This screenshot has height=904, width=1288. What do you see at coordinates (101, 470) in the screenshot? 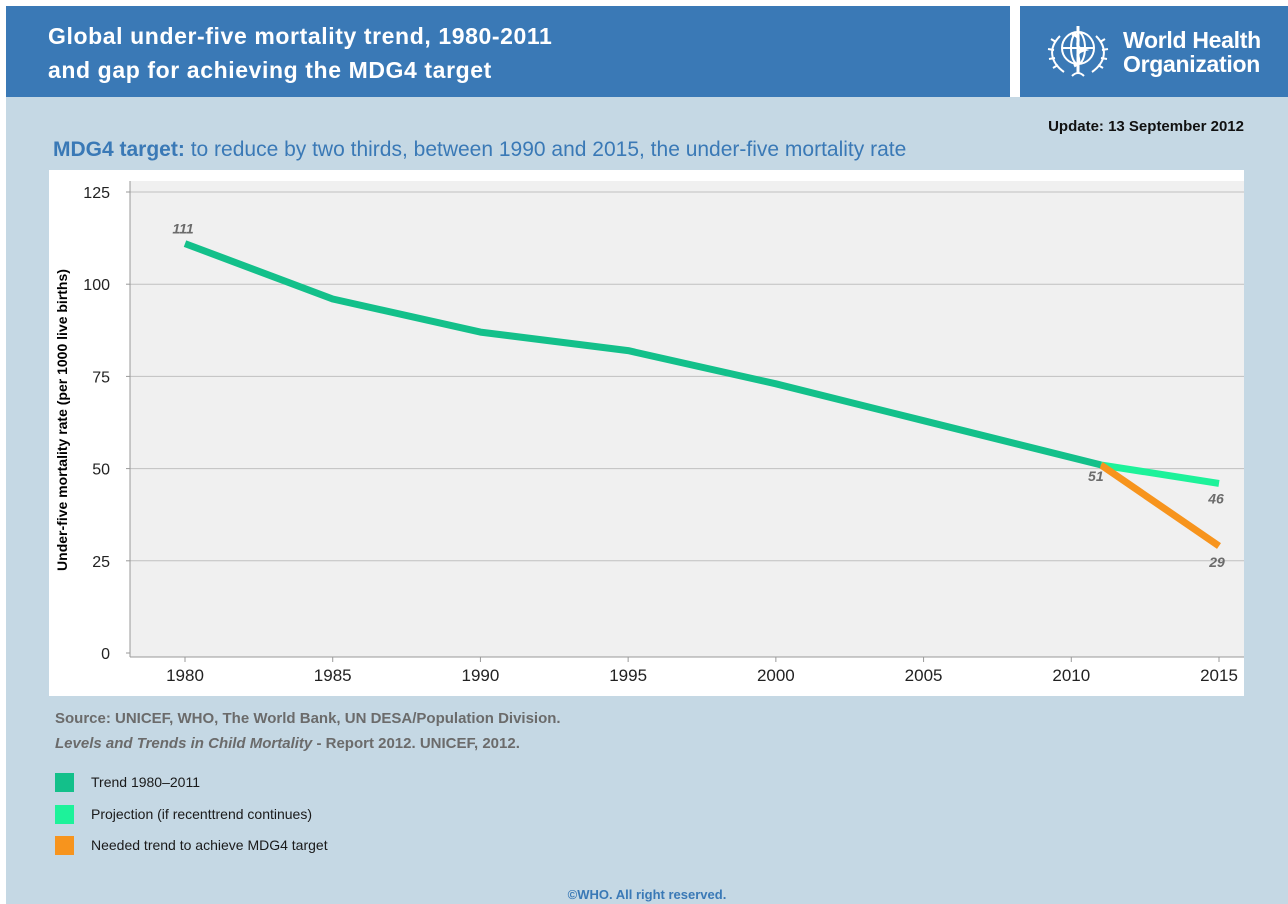
I see `y-tick-label: 50` at bounding box center [101, 470].